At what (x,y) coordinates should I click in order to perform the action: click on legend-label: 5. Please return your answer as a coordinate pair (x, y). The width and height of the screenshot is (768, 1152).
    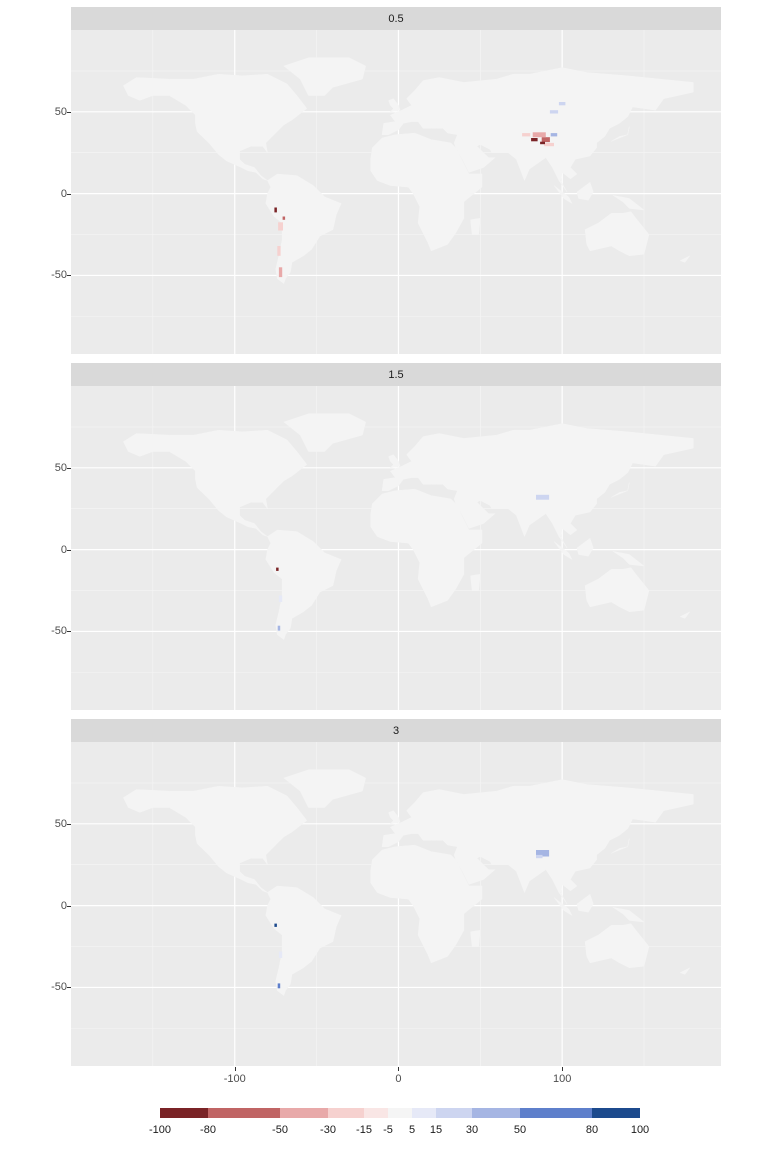
    Looking at the image, I should click on (412, 1130).